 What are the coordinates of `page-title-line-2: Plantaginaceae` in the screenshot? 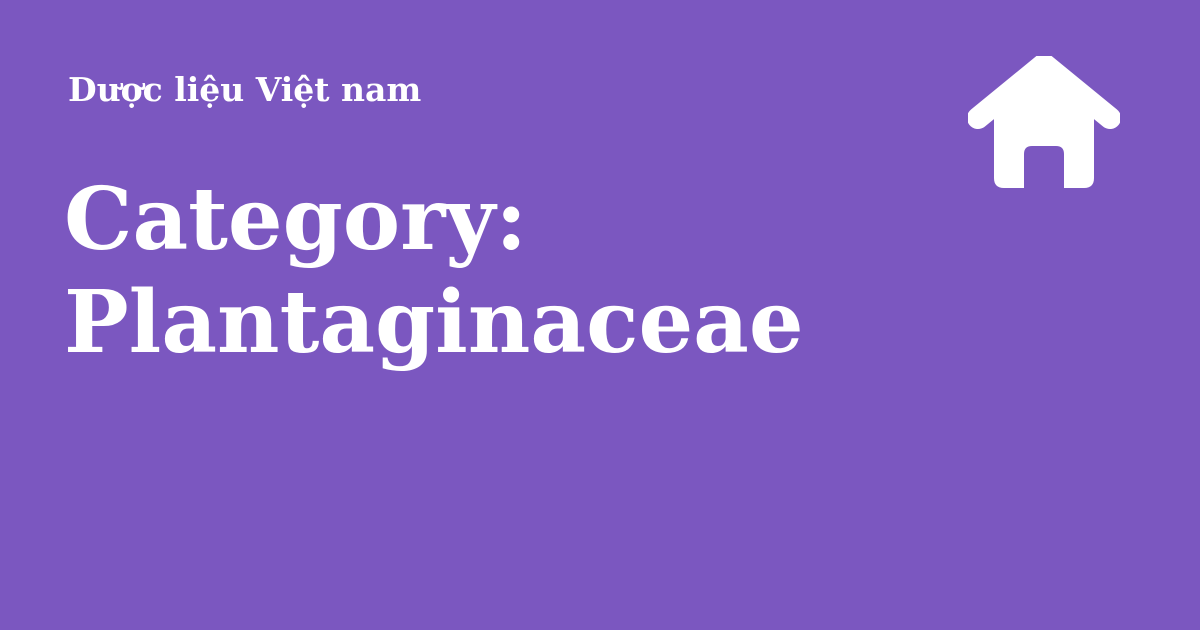 It's located at (434, 323).